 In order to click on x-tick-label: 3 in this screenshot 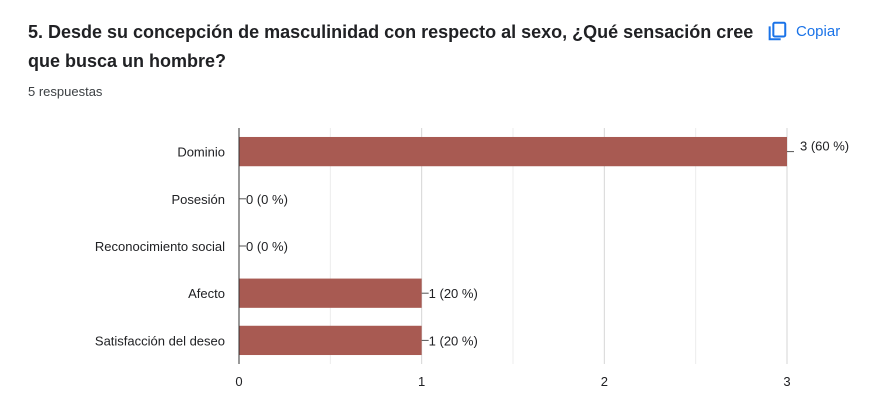, I will do `click(786, 381)`.